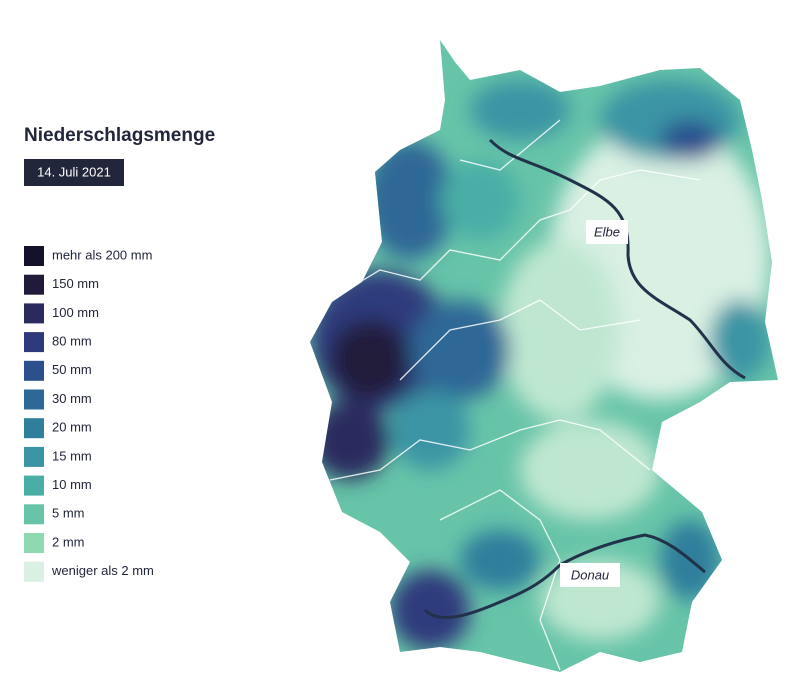 Image resolution: width=800 pixels, height=693 pixels. I want to click on legend-label: mehr als 200 mm, so click(102, 254).